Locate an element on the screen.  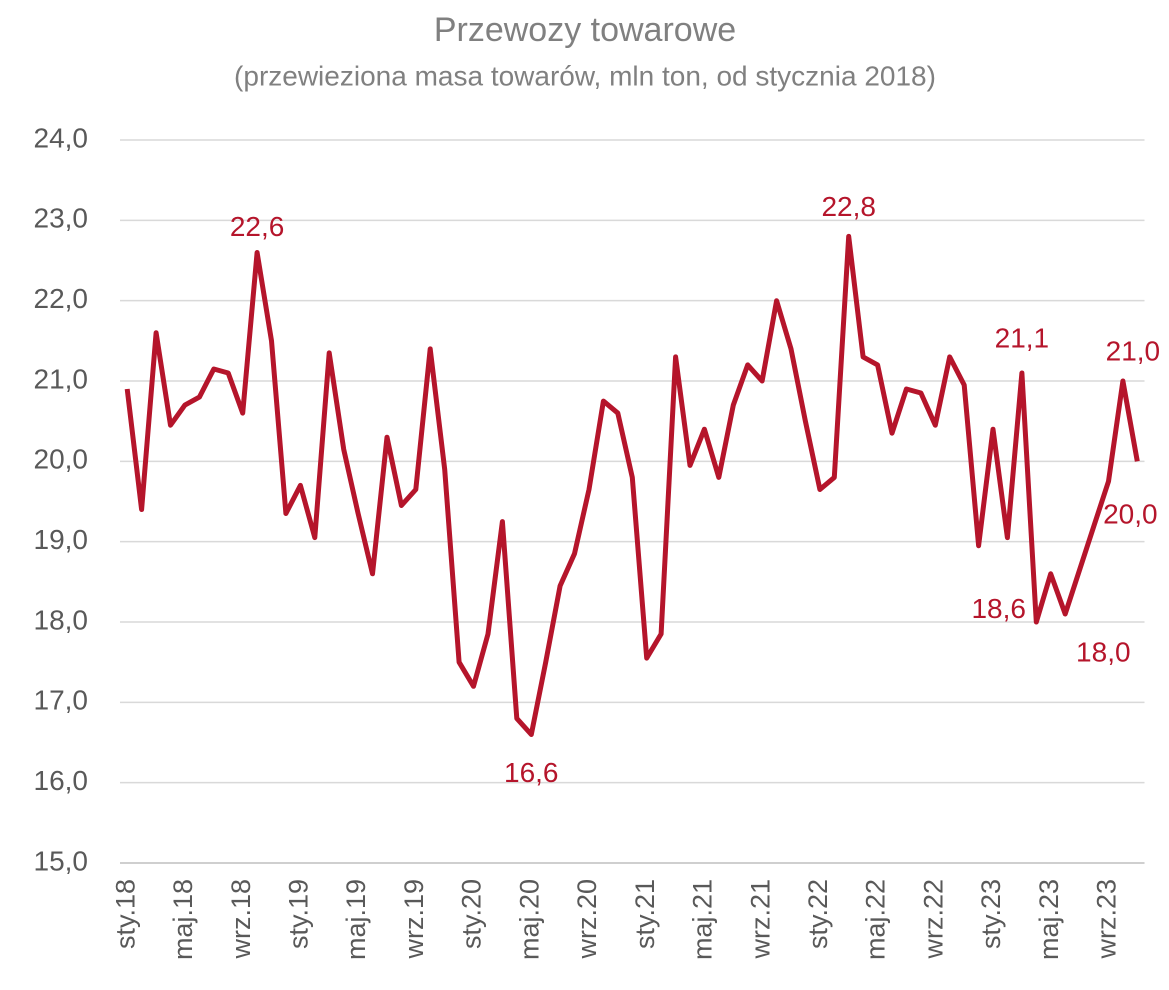
x-tick-label: wrz.23 is located at coordinates (1107, 919).